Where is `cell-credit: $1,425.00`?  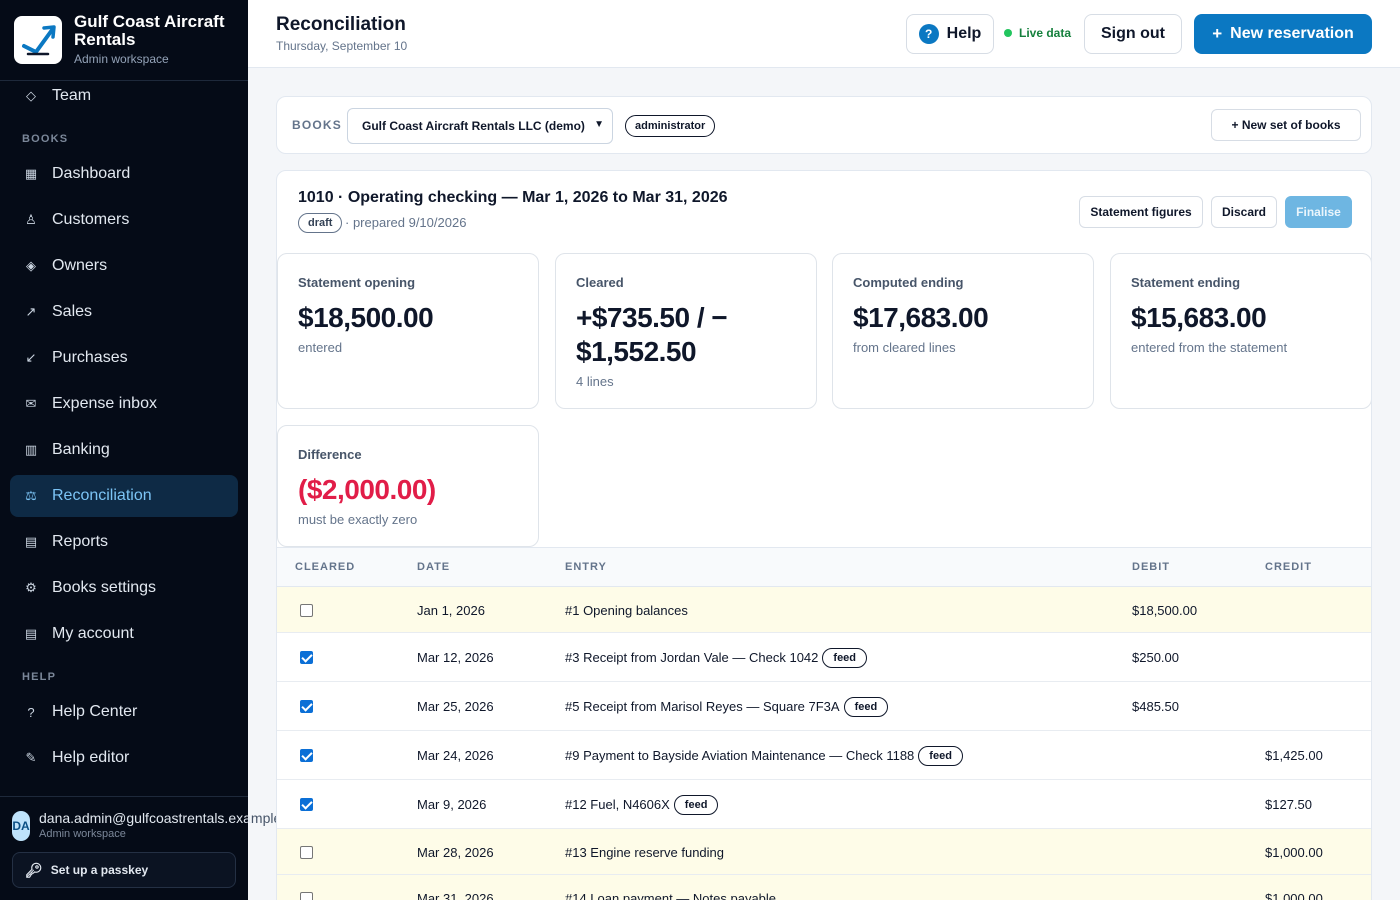 cell-credit: $1,425.00 is located at coordinates (1294, 755).